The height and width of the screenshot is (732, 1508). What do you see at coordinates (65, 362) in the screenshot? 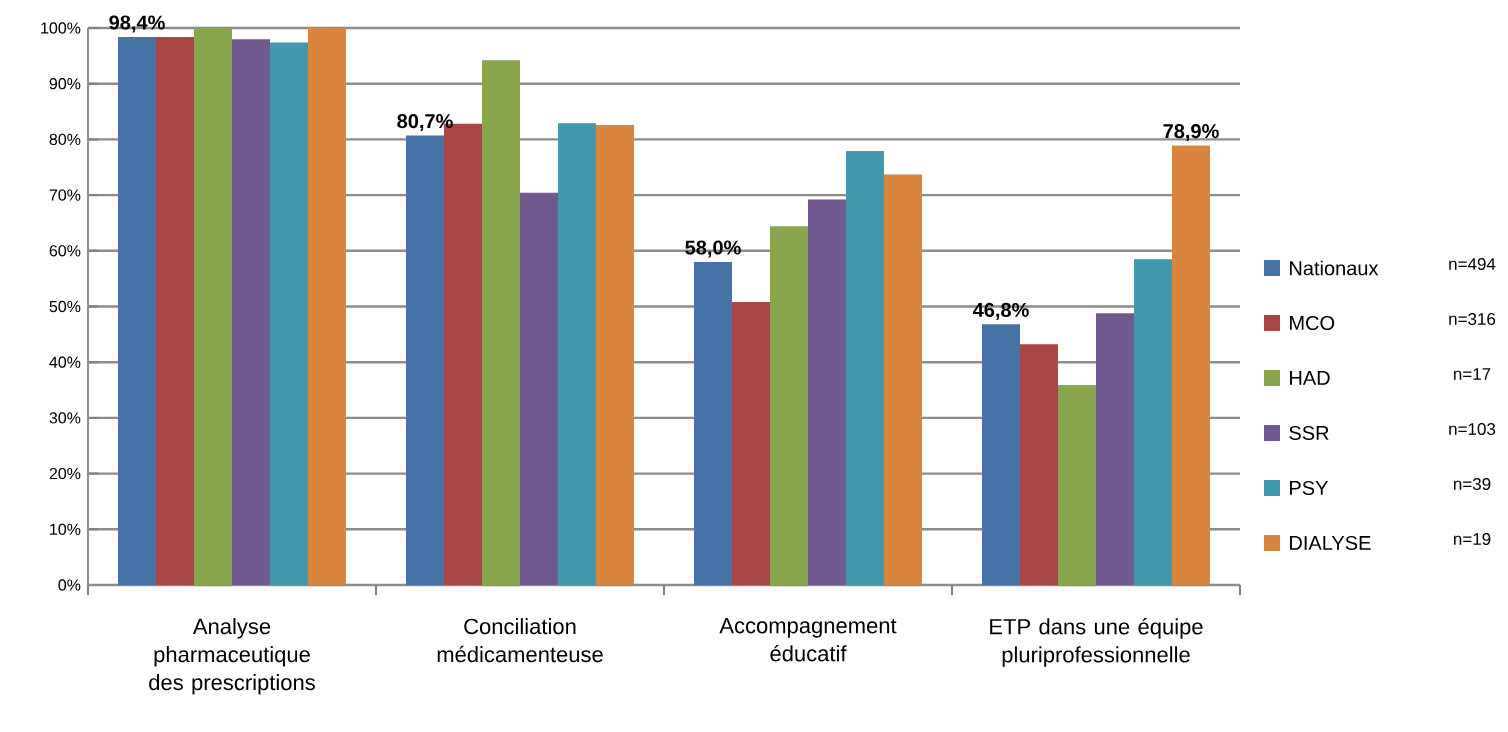
I see `y-tick-label: 40%` at bounding box center [65, 362].